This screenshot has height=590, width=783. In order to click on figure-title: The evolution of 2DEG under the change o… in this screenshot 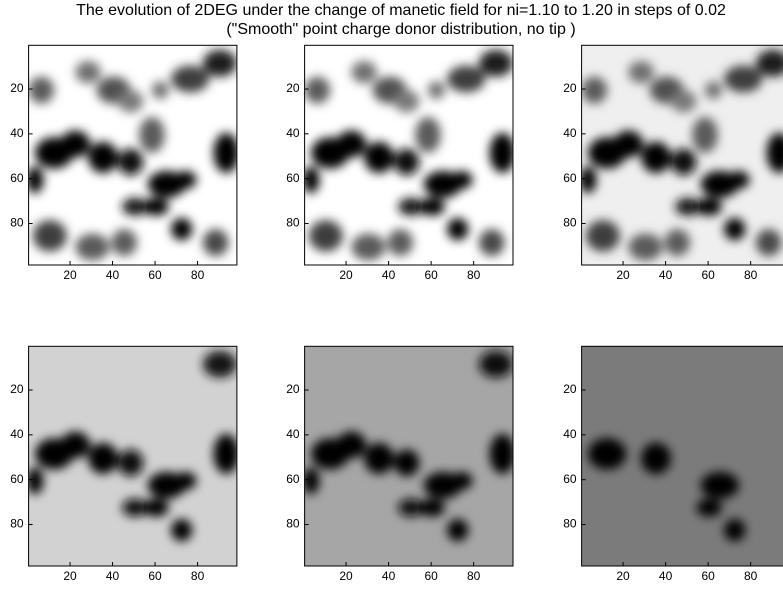, I will do `click(401, 10)`.